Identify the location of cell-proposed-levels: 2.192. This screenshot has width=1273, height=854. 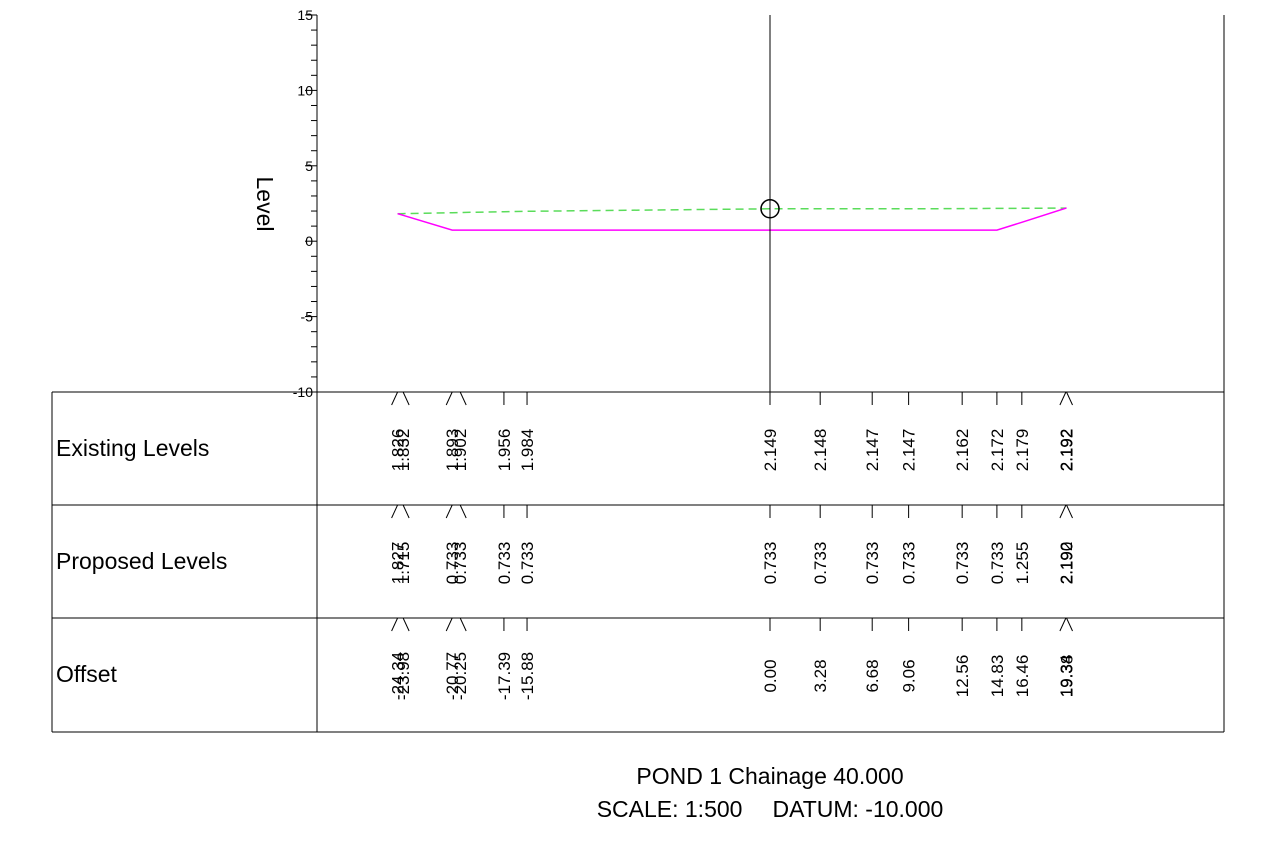
(1066, 563).